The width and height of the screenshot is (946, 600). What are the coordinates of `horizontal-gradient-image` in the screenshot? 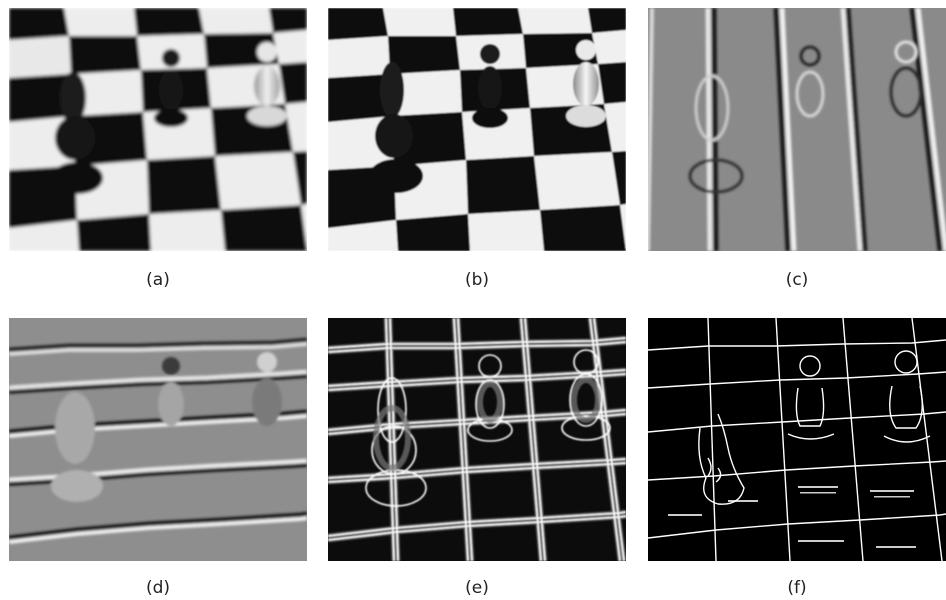 It's located at (797, 129).